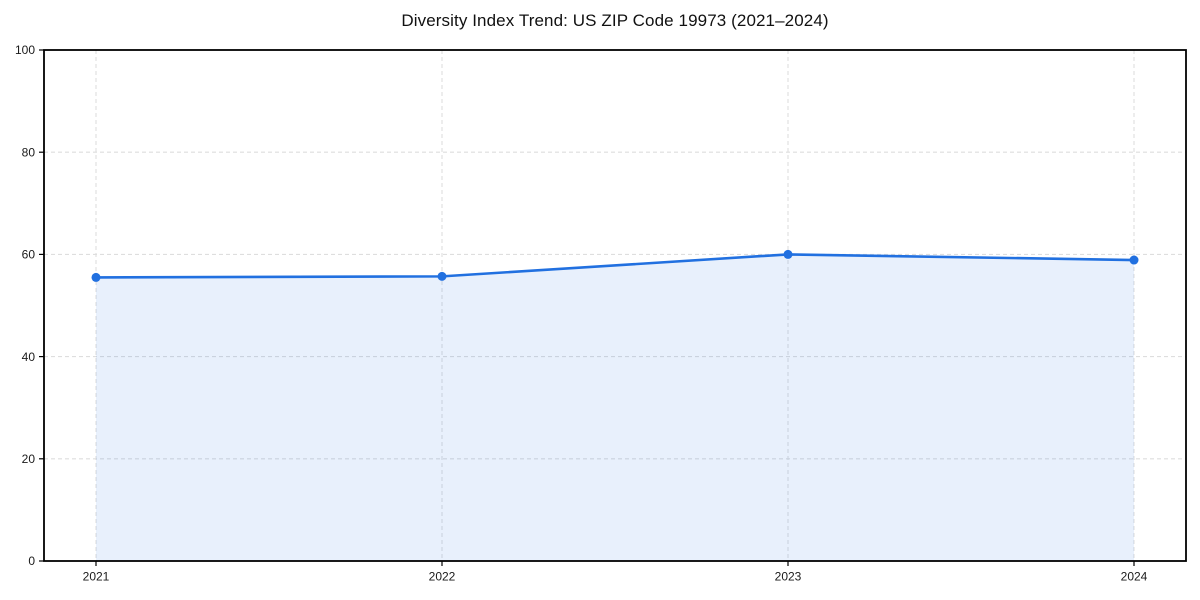 The width and height of the screenshot is (1200, 600). What do you see at coordinates (29, 459) in the screenshot?
I see `y-tick-label: 20` at bounding box center [29, 459].